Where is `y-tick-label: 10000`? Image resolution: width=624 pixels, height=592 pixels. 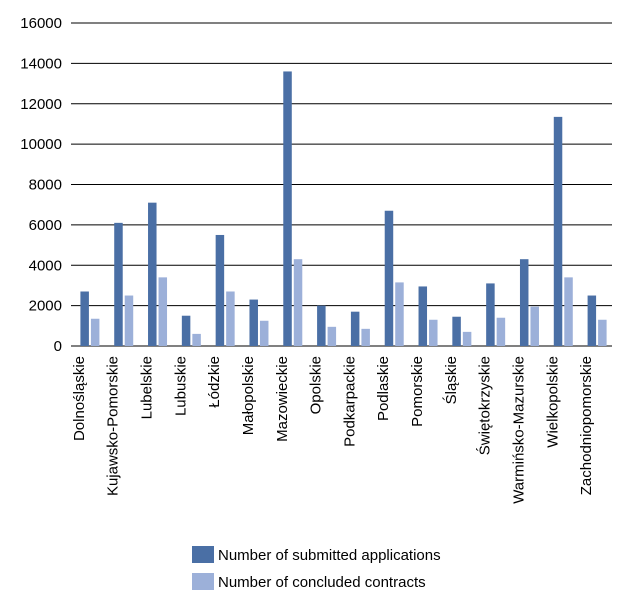 y-tick-label: 10000 is located at coordinates (41, 144).